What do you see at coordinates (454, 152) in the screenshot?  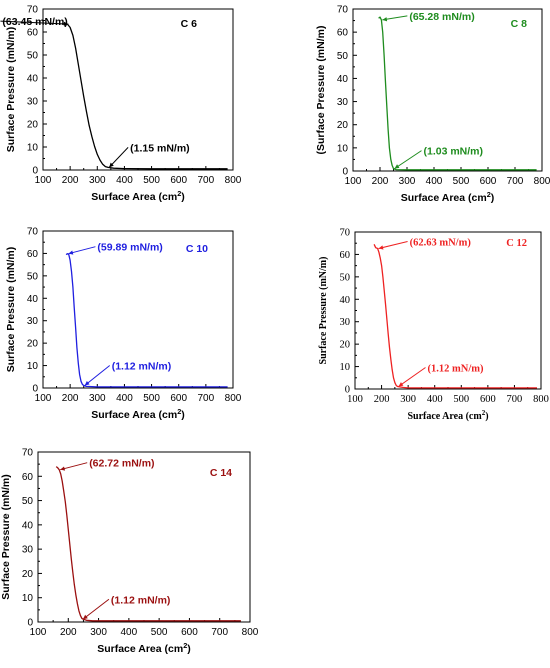 I see `annotation-label: (1.03 mN/m)` at bounding box center [454, 152].